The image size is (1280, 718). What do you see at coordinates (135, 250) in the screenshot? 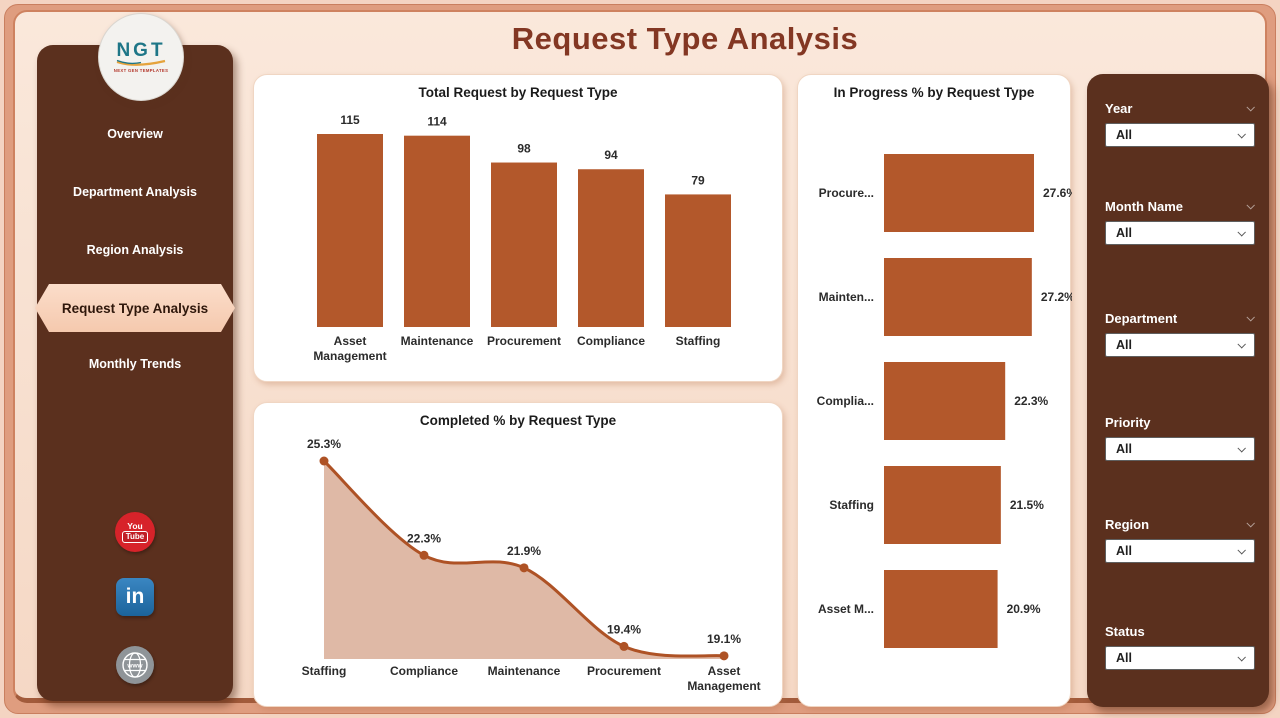
I see `sidebar-item-region-analysis: Region Analysis` at bounding box center [135, 250].